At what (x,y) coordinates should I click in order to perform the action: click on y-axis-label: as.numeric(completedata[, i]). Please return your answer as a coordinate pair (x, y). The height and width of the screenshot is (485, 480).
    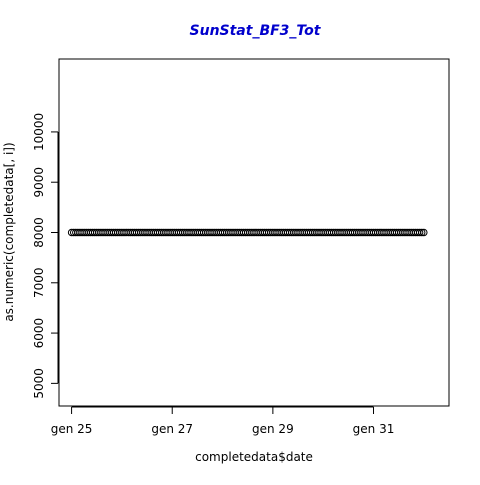
    Looking at the image, I should click on (9, 231).